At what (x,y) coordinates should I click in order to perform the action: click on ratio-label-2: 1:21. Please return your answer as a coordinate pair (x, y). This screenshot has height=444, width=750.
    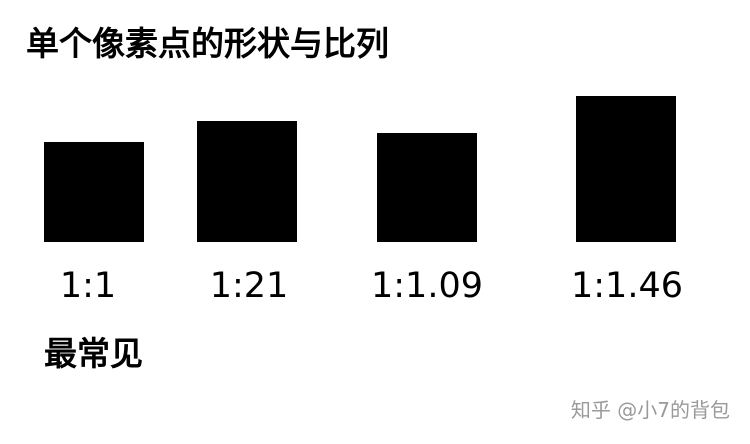
    Looking at the image, I should click on (249, 286).